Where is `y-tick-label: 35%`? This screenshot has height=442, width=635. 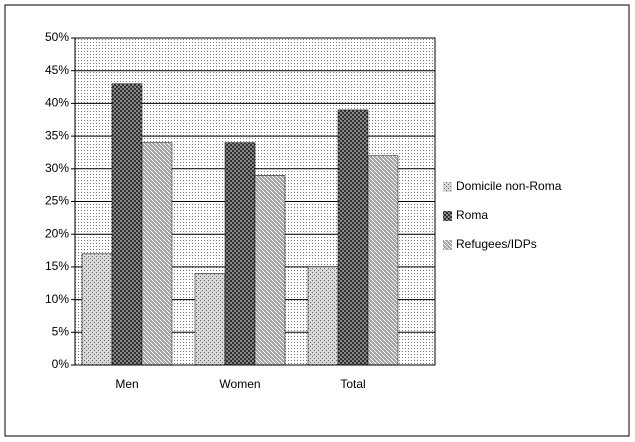 y-tick-label: 35% is located at coordinates (57, 135).